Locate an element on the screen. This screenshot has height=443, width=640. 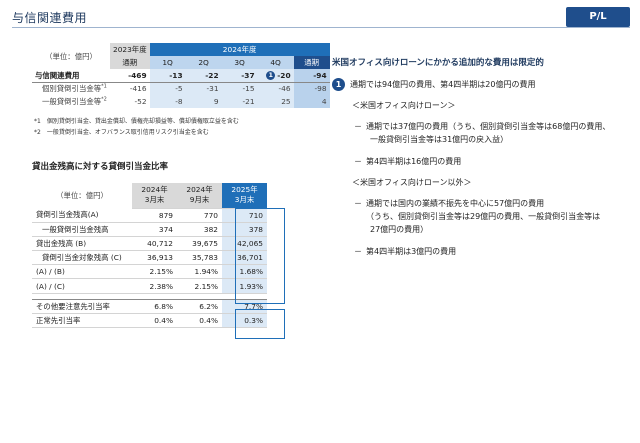
footnote-2: *2 一般貸倒引当金、オフバランス取引信用リスク引当金を含む is located at coordinates (121, 132).